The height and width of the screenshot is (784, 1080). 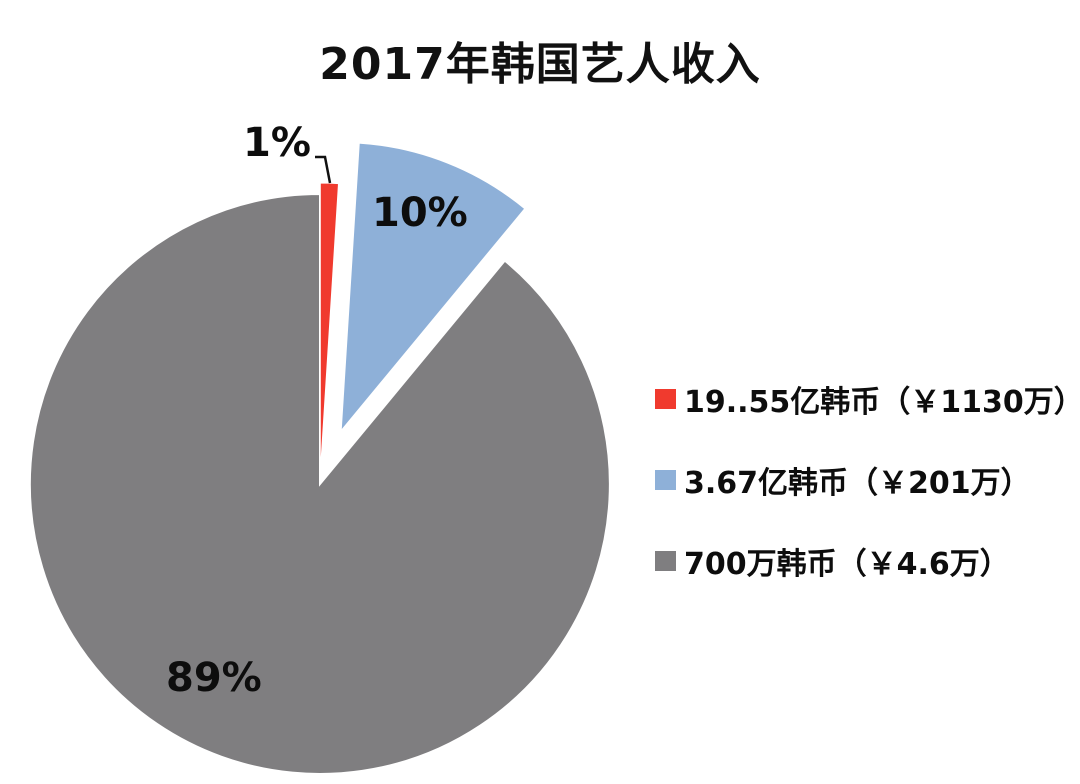 What do you see at coordinates (665, 398) in the screenshot?
I see `legend-swatch-red` at bounding box center [665, 398].